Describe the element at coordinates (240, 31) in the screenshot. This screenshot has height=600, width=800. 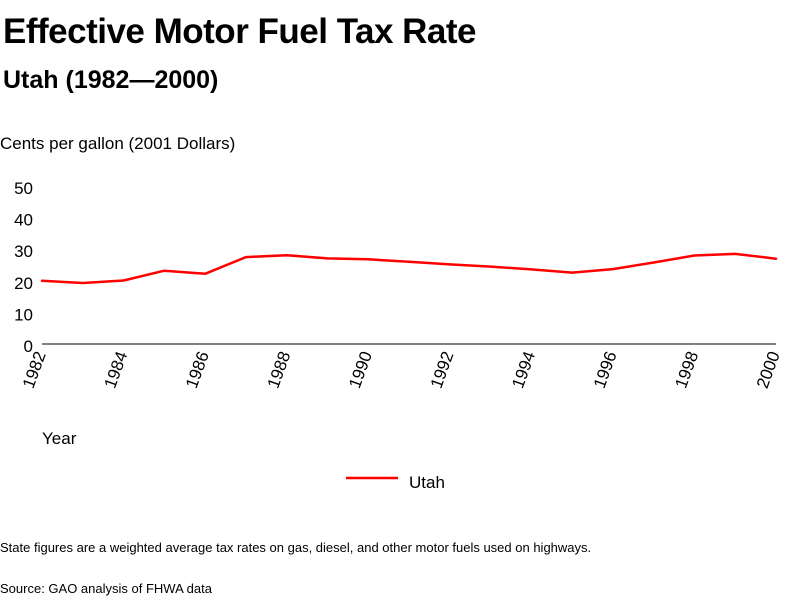
I see `chart-title: Effective Motor Fuel Tax Rate` at that location.